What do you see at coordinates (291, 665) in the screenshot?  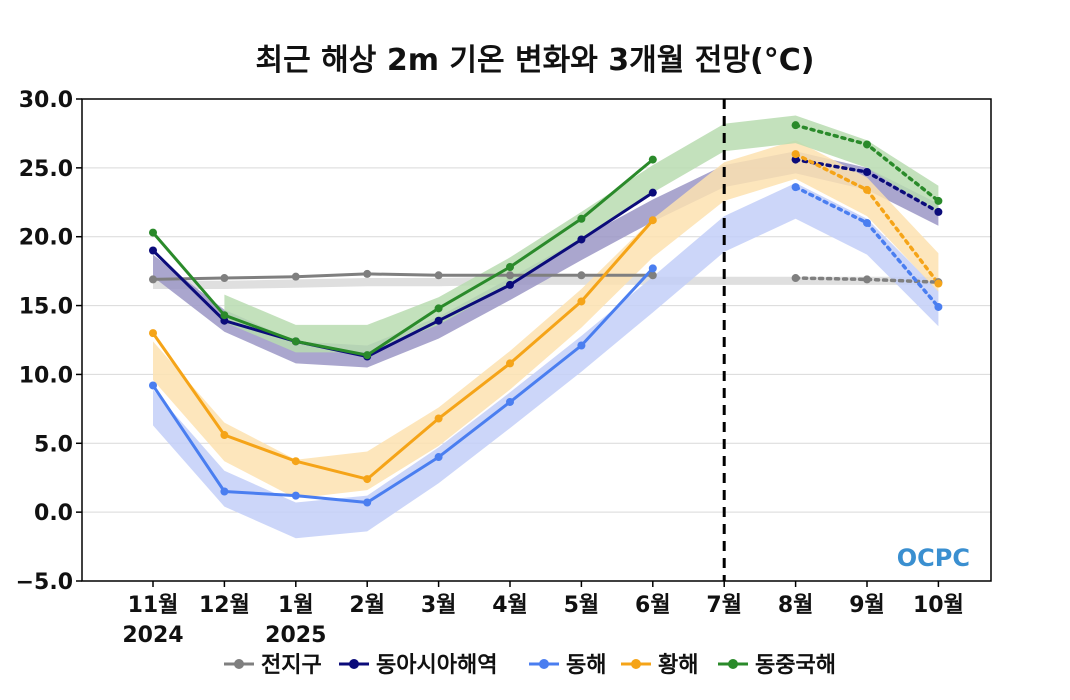 I see `legend-label: 전지구` at bounding box center [291, 665].